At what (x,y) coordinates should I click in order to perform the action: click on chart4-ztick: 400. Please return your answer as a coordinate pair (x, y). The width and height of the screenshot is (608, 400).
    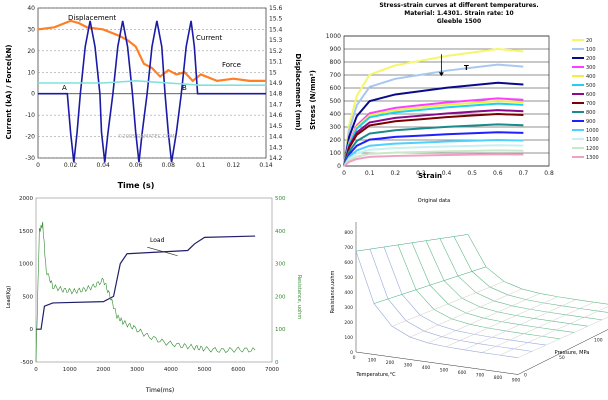
    Looking at the image, I should click on (348, 293).